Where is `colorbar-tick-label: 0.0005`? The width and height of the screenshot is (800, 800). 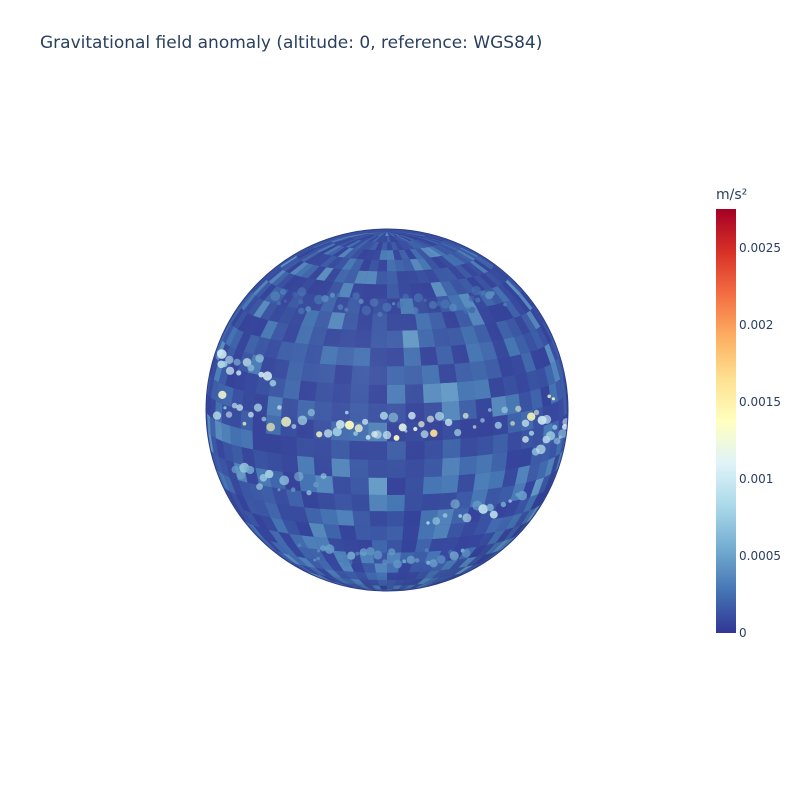
colorbar-tick-label: 0.0005 is located at coordinates (760, 555).